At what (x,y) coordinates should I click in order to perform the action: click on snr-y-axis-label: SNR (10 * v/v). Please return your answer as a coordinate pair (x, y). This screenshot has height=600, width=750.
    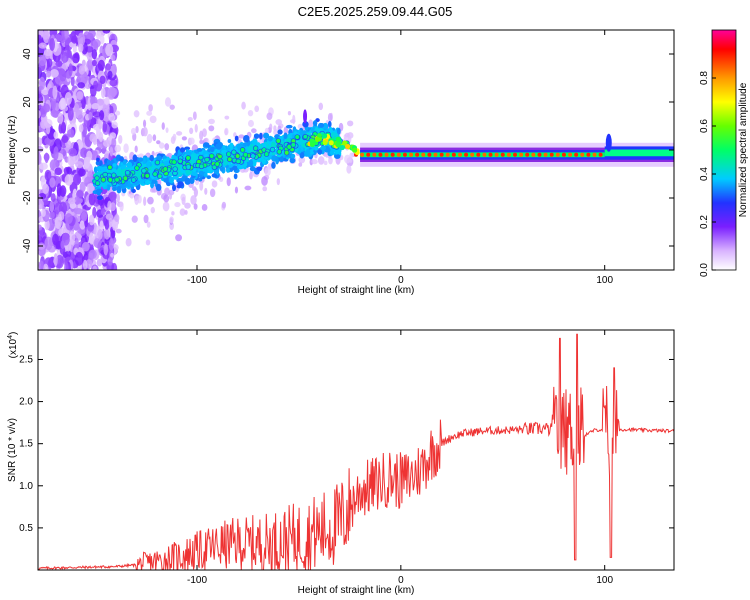
    Looking at the image, I should click on (12, 450).